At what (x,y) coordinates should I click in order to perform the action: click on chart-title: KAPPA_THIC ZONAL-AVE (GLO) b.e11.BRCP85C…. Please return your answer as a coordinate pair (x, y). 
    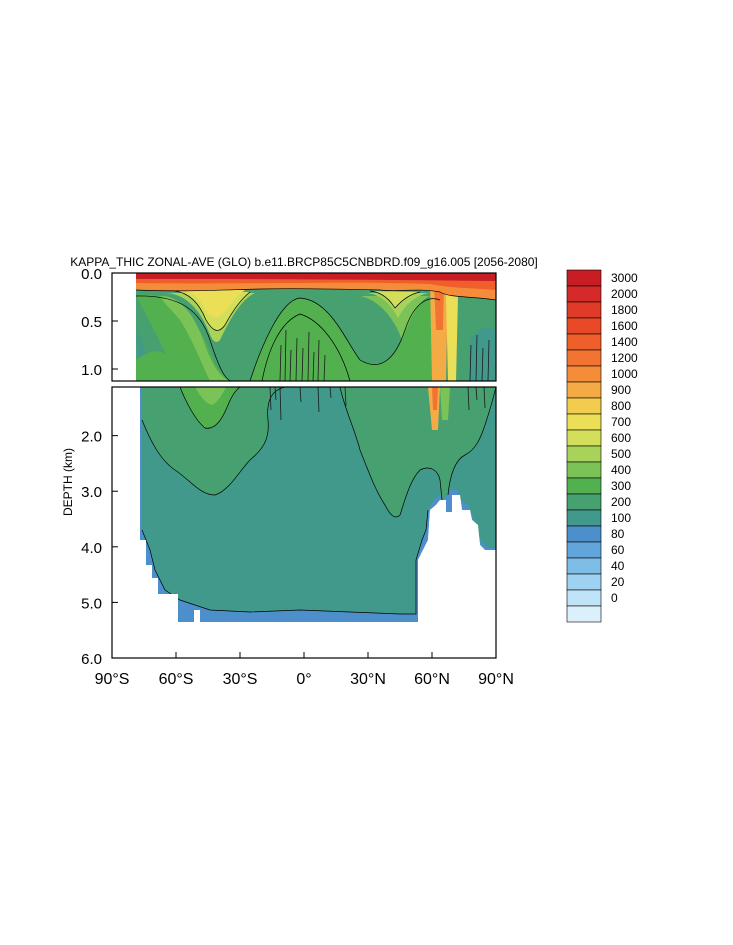
    Looking at the image, I should click on (304, 262).